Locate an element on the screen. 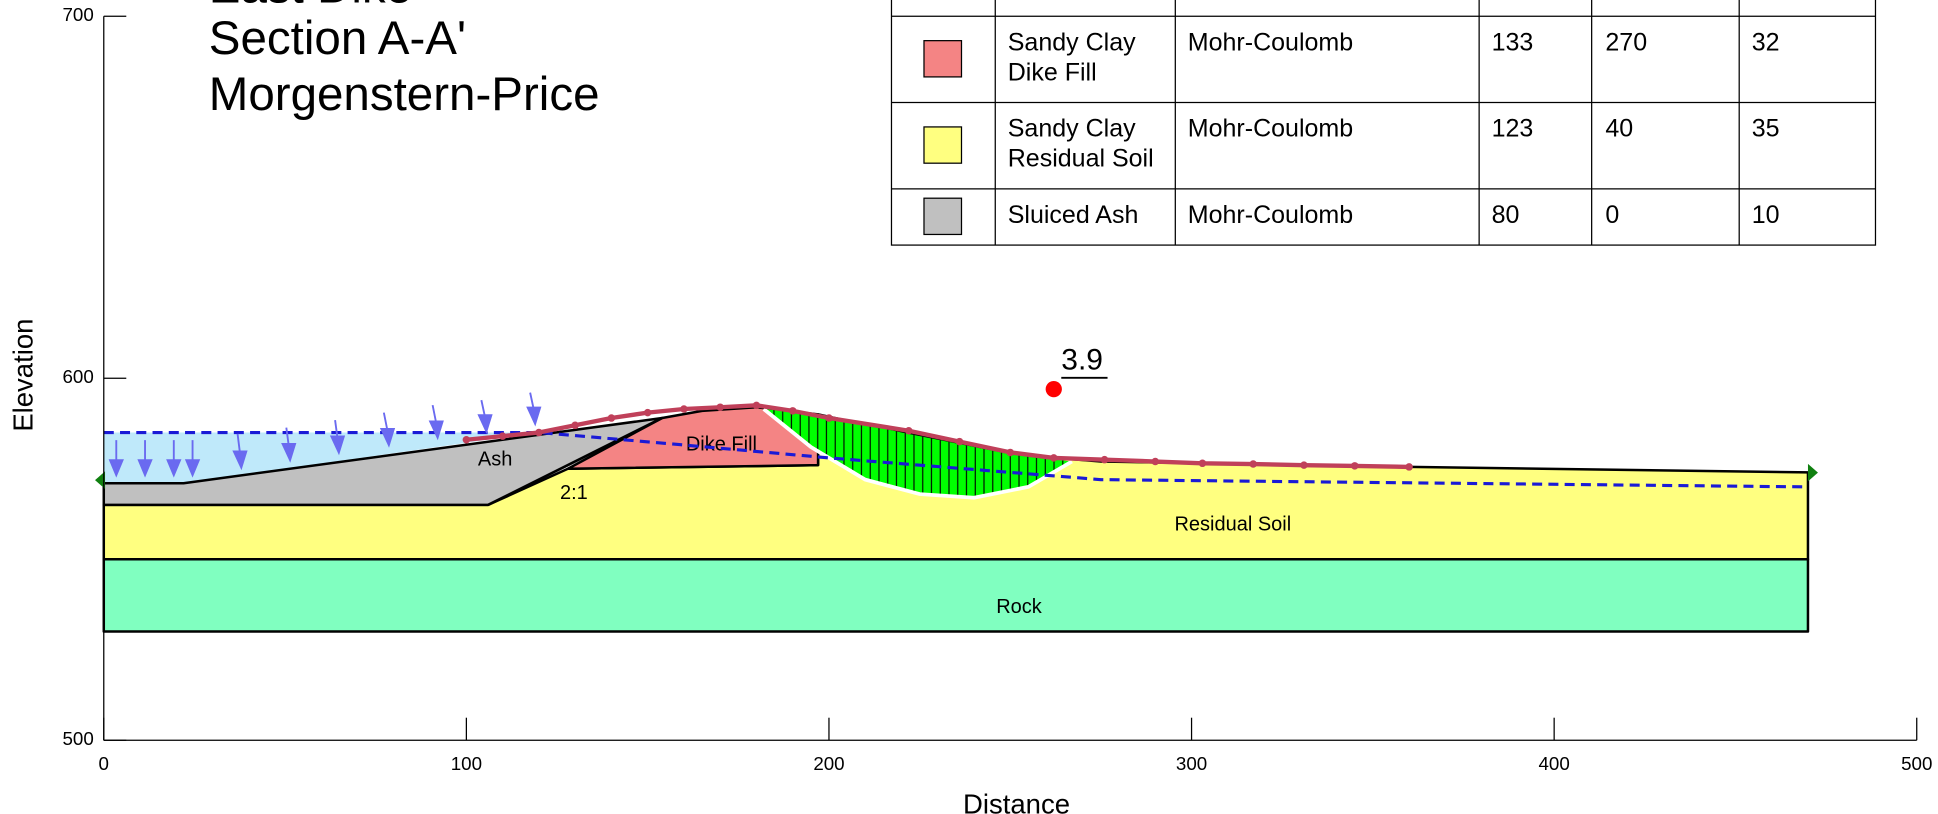 The height and width of the screenshot is (814, 1938). cohesion: 0 is located at coordinates (1612, 215).